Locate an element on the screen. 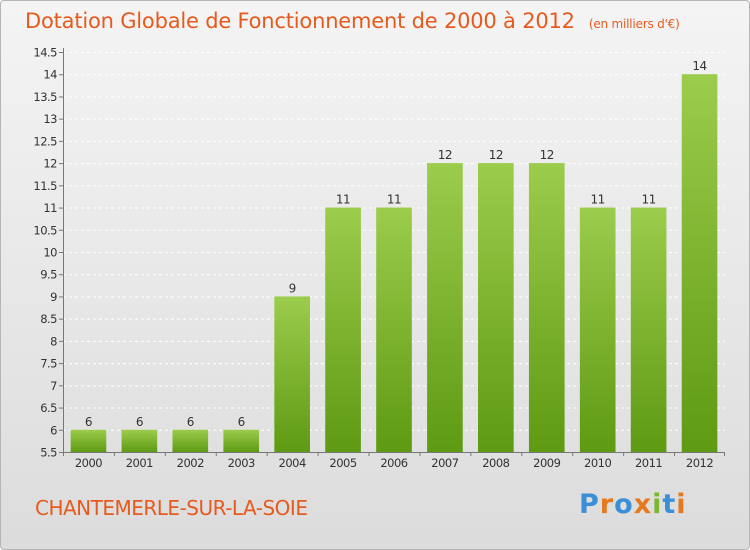 This screenshot has width=750, height=550. x-tick-label: 2003 is located at coordinates (241, 463).